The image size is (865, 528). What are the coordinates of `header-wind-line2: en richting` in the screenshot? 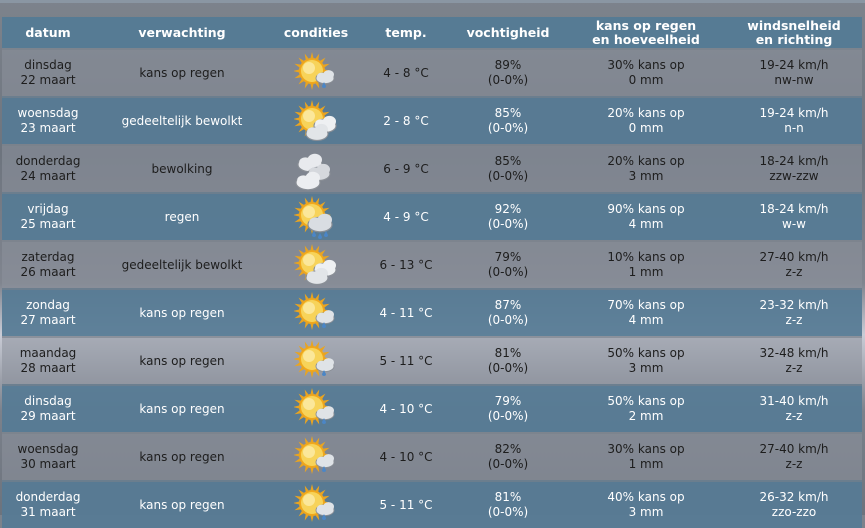 It's located at (794, 39).